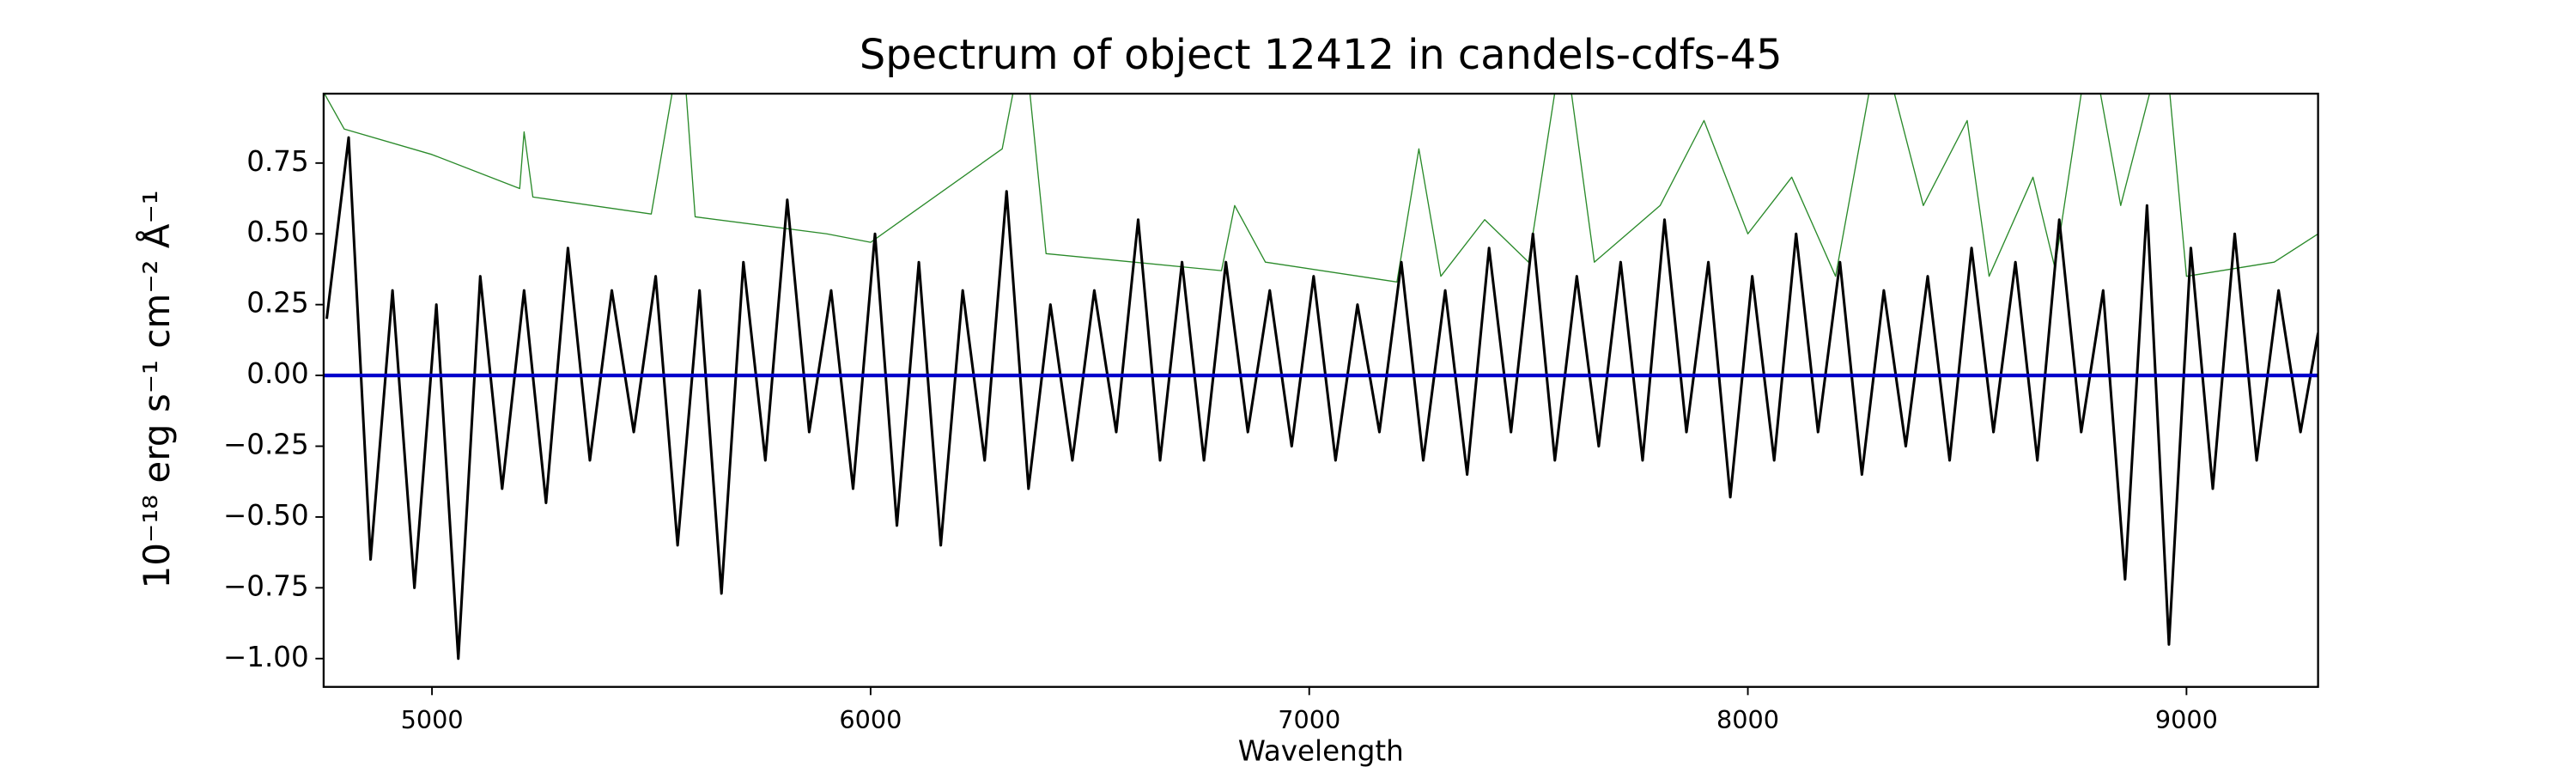 The width and height of the screenshot is (2576, 773). I want to click on y-axis-label: 10⁻¹⁸ erg s⁻¹ cm⁻² Å⁻¹, so click(156, 389).